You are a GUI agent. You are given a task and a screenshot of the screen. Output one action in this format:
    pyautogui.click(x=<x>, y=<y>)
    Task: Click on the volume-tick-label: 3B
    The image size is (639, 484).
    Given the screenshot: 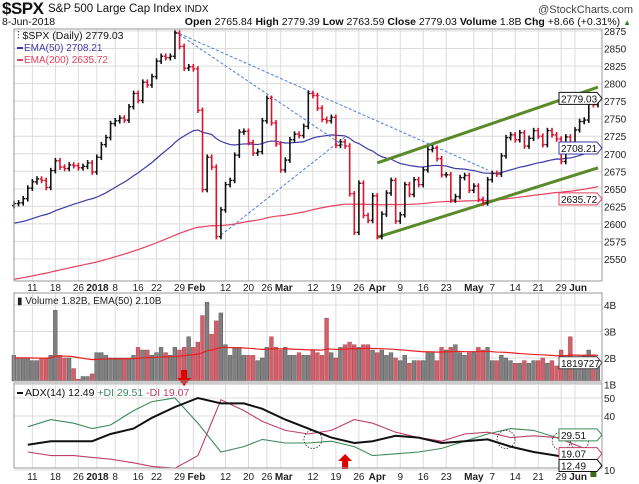 What is the action you would take?
    pyautogui.click(x=610, y=333)
    